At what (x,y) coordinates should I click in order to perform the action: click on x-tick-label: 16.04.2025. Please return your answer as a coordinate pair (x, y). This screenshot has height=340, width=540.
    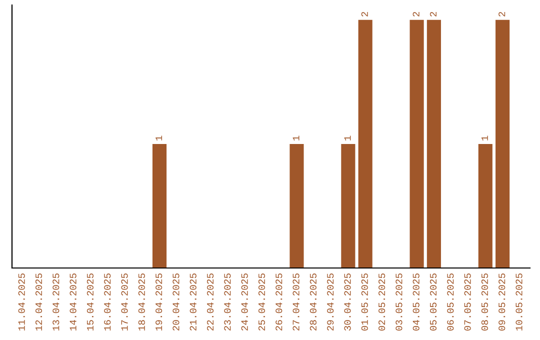
    Looking at the image, I should click on (107, 302).